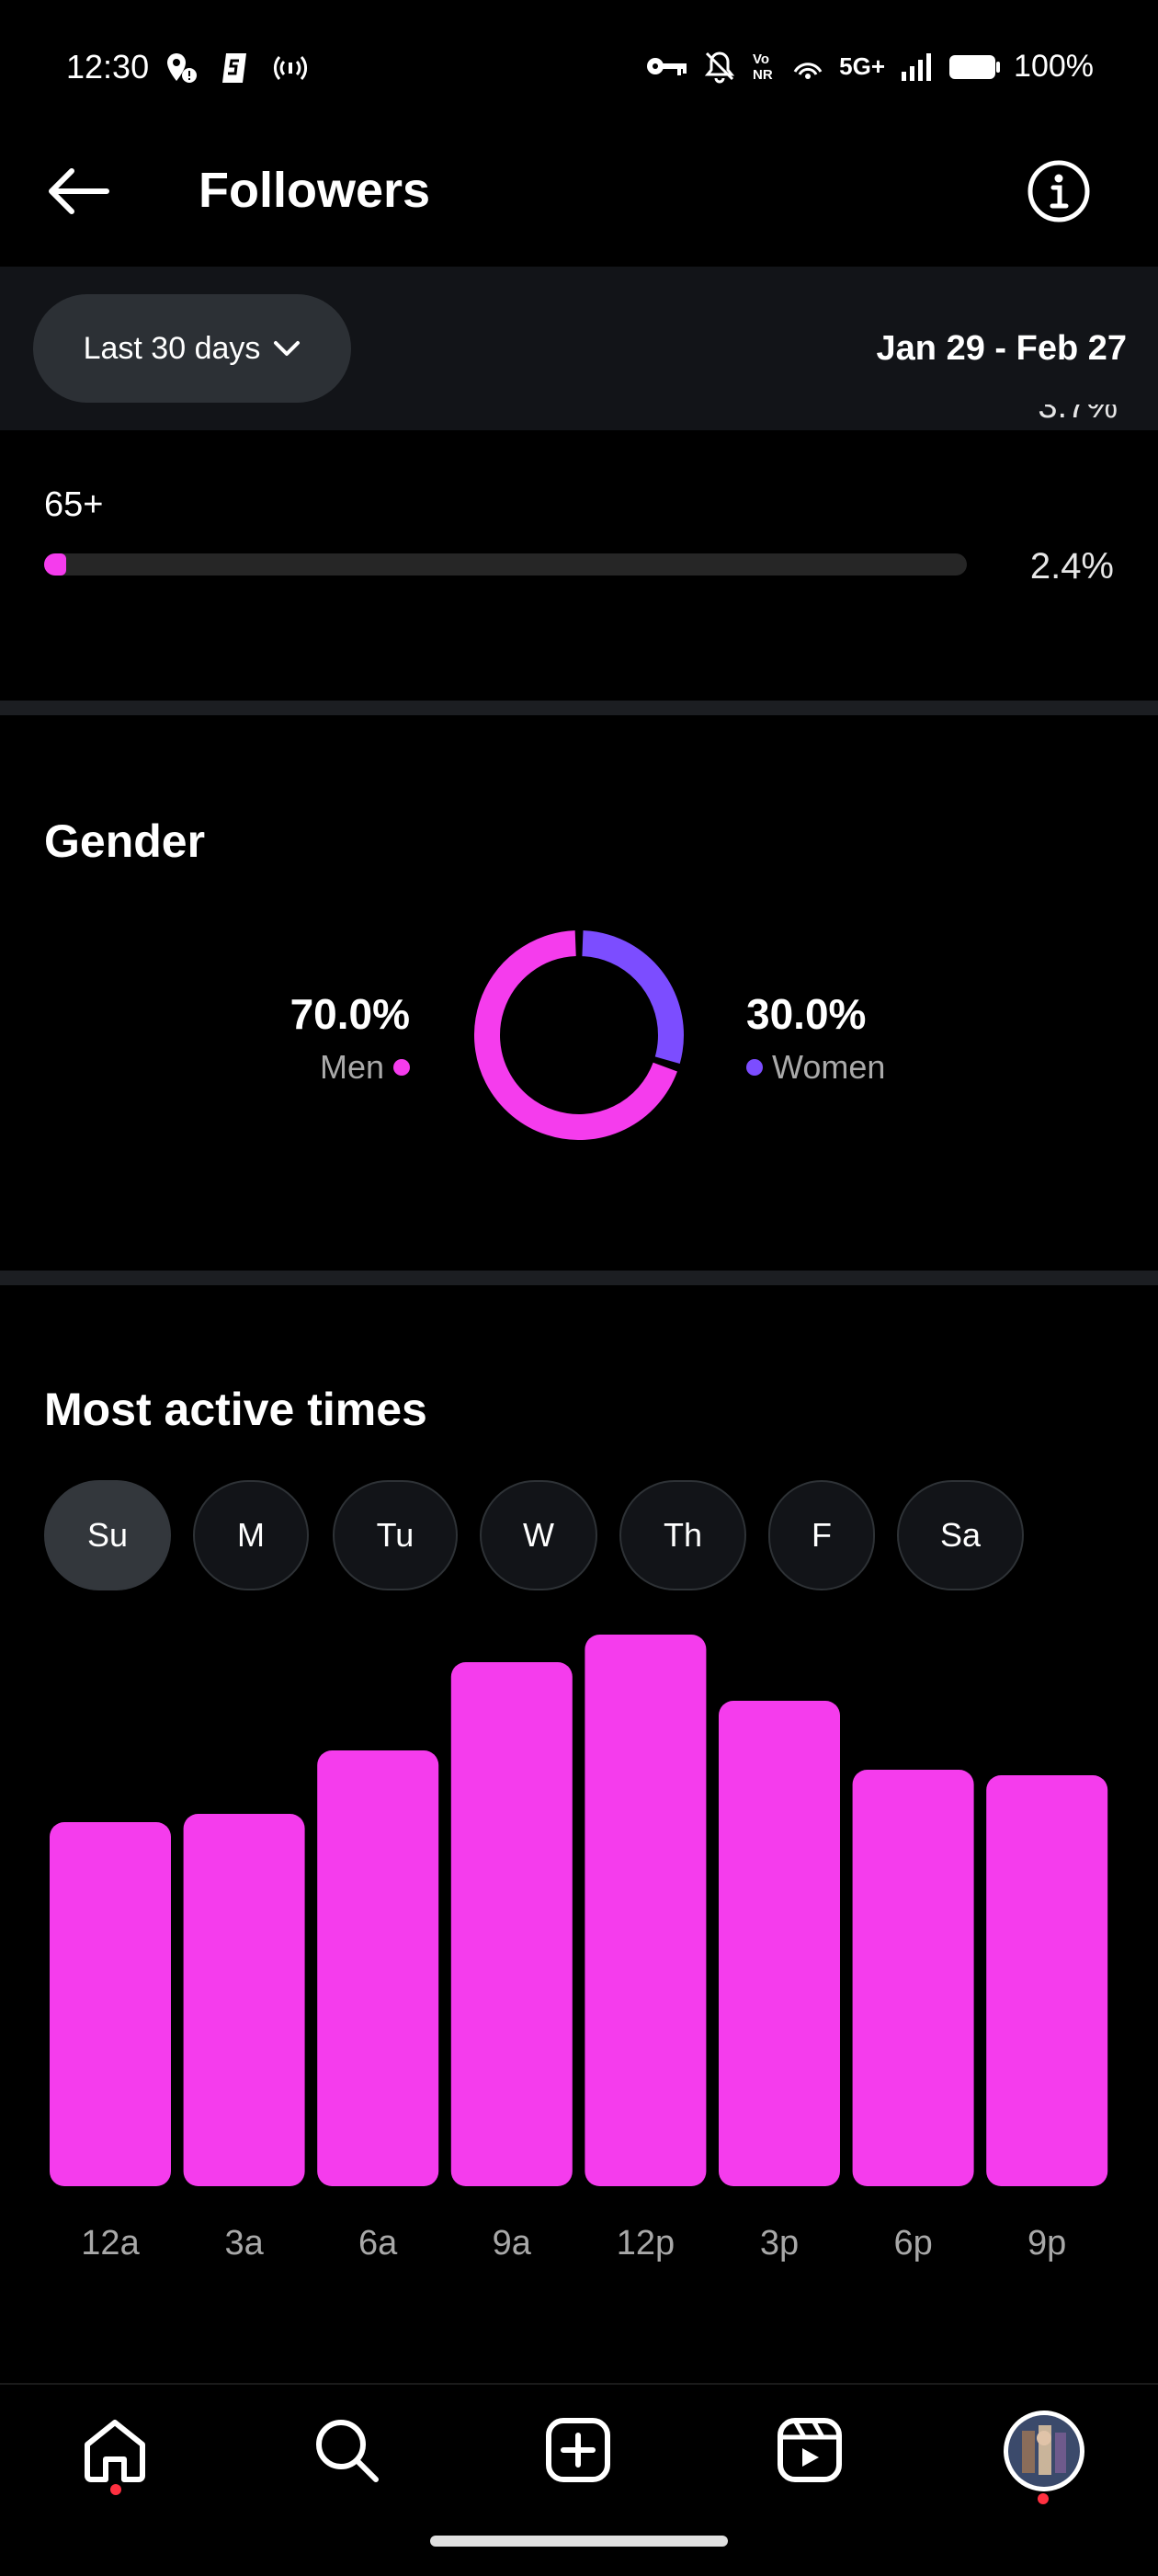 The height and width of the screenshot is (2576, 1158). I want to click on add-post-icon, so click(578, 2450).